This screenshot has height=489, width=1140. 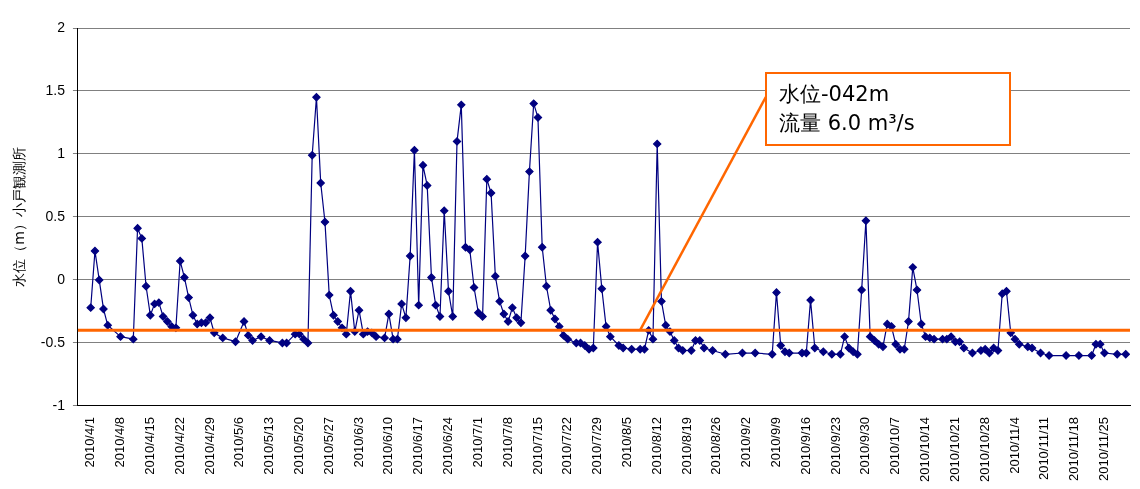 What do you see at coordinates (120, 442) in the screenshot?
I see `x-tick-label: 2010/4/8` at bounding box center [120, 442].